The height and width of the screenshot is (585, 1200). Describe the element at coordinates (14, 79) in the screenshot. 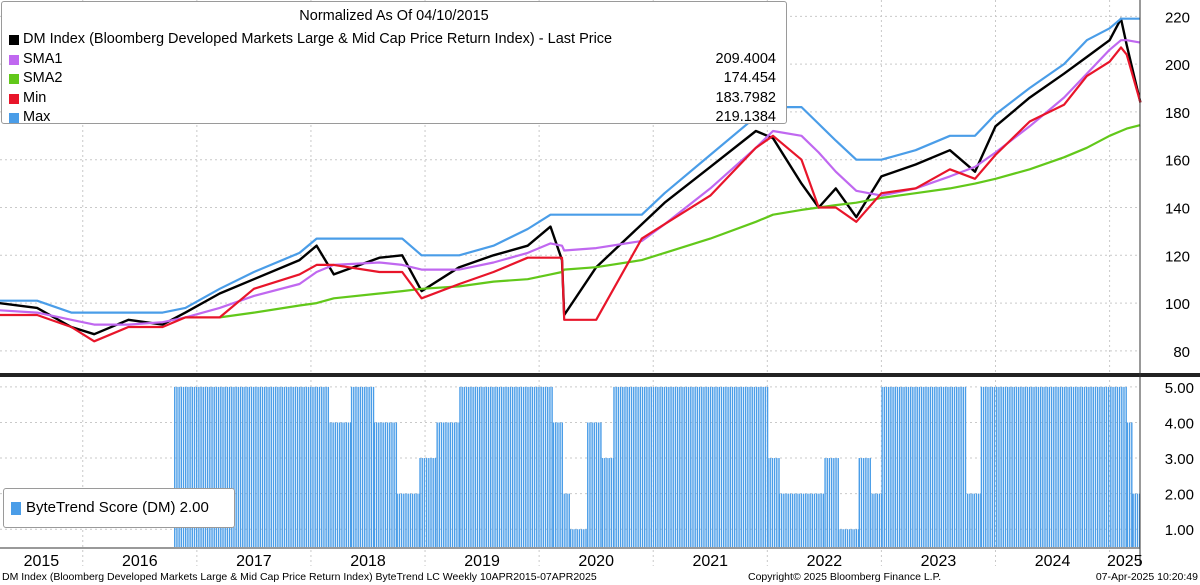

I see `legend-swatch-sma2` at that location.